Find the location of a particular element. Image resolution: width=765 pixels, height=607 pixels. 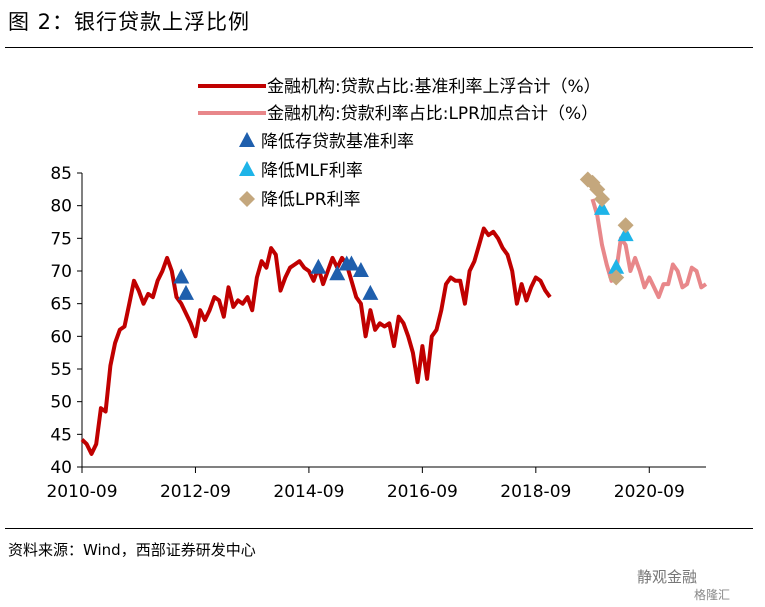

y-tick-label: 70 is located at coordinates (61, 272).